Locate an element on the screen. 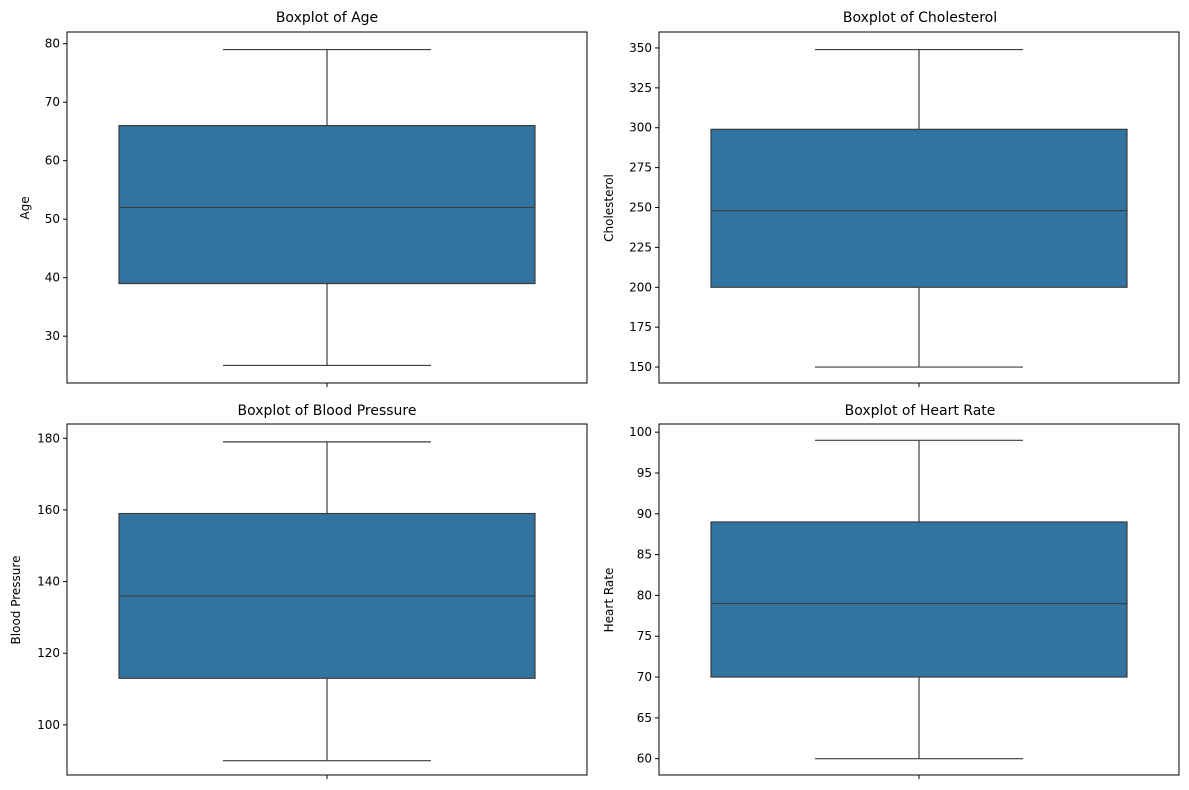 The height and width of the screenshot is (790, 1189). y-tick-label: 75 is located at coordinates (644, 636).